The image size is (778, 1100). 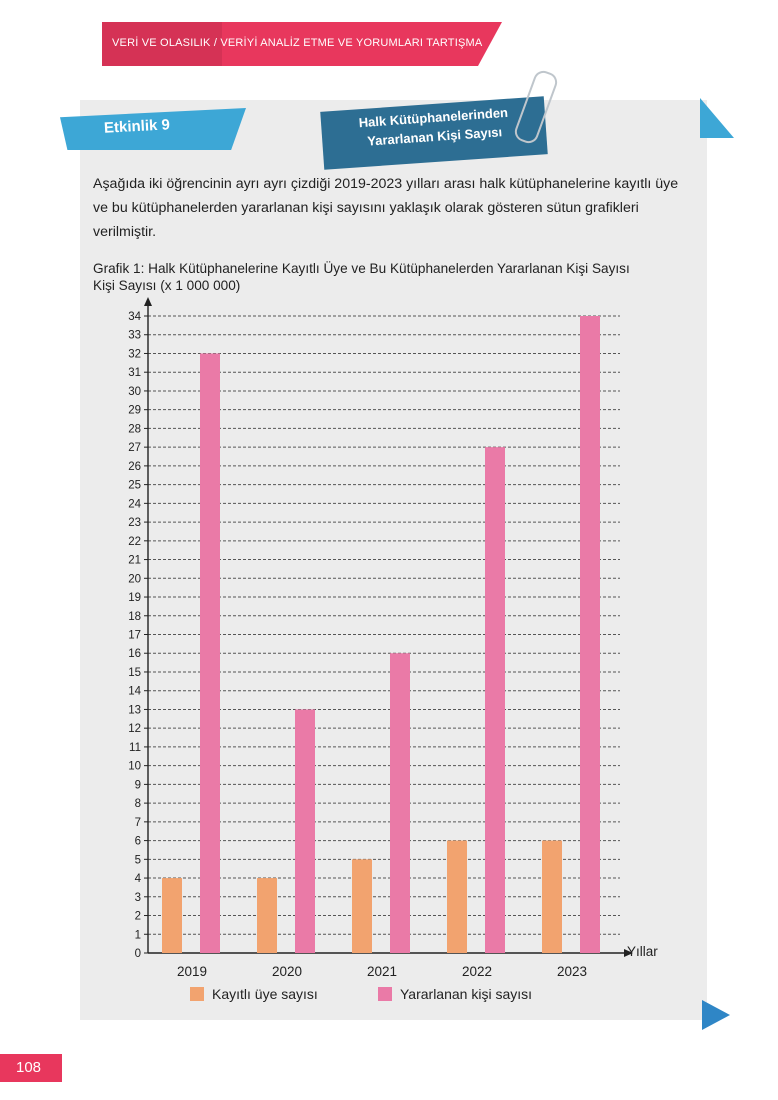 What do you see at coordinates (31, 1068) in the screenshot?
I see `page-number: 108` at bounding box center [31, 1068].